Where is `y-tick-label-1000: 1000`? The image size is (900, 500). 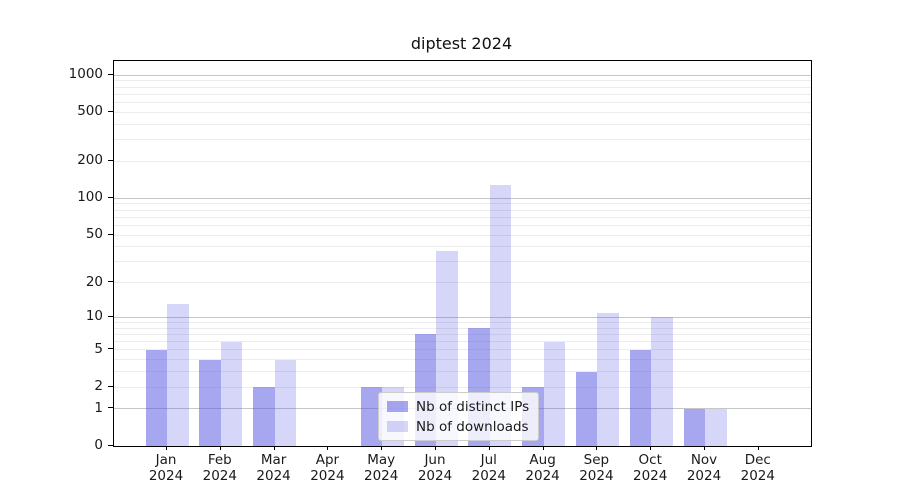
y-tick-label-1000: 1000 is located at coordinates (85, 74).